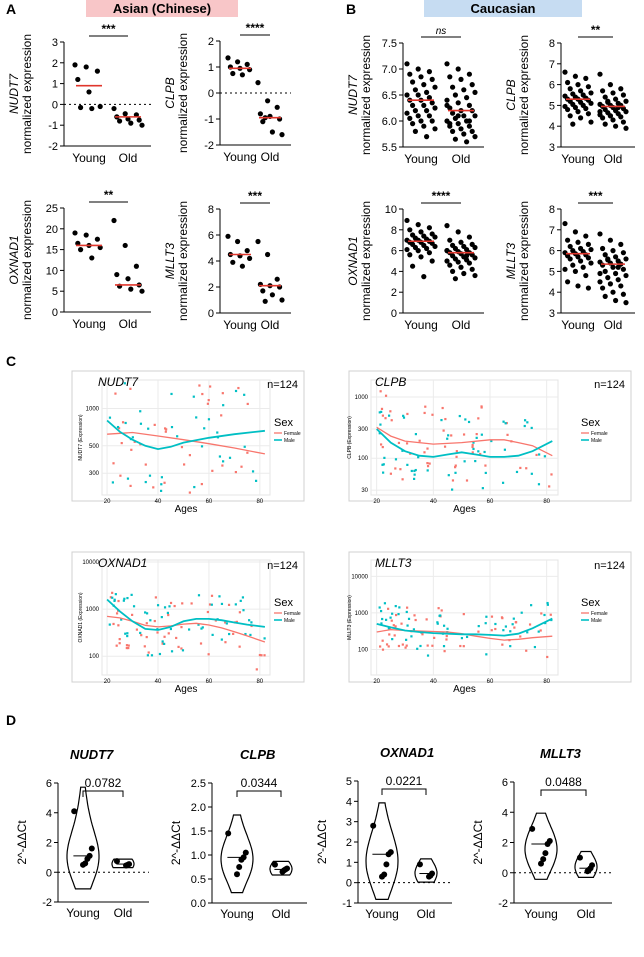 This screenshot has height=957, width=644. What do you see at coordinates (393, 563) in the screenshot?
I see `gene-title: MLLT3` at bounding box center [393, 563].